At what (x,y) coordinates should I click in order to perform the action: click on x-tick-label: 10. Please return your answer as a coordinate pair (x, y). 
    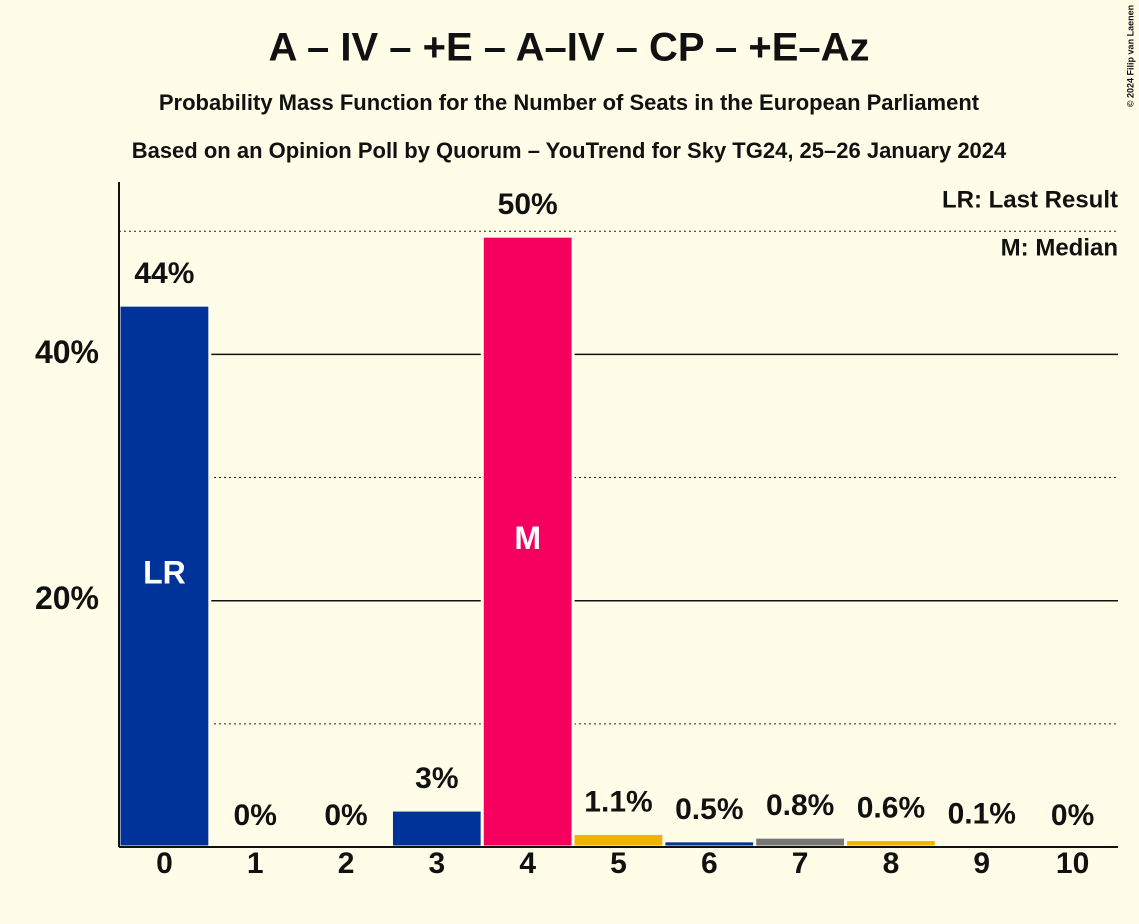
    Looking at the image, I should click on (1072, 863).